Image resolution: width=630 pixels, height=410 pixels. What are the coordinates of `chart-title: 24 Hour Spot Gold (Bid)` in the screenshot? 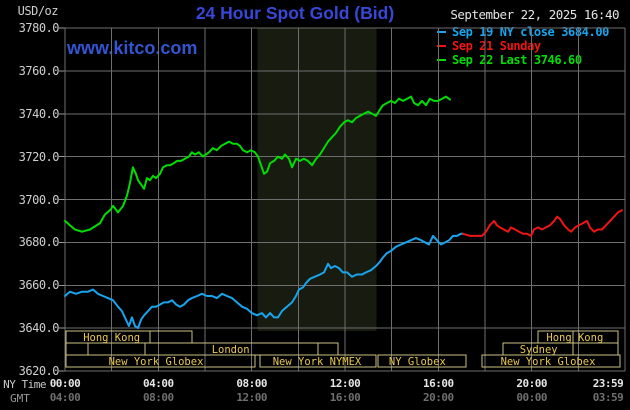 It's located at (295, 13).